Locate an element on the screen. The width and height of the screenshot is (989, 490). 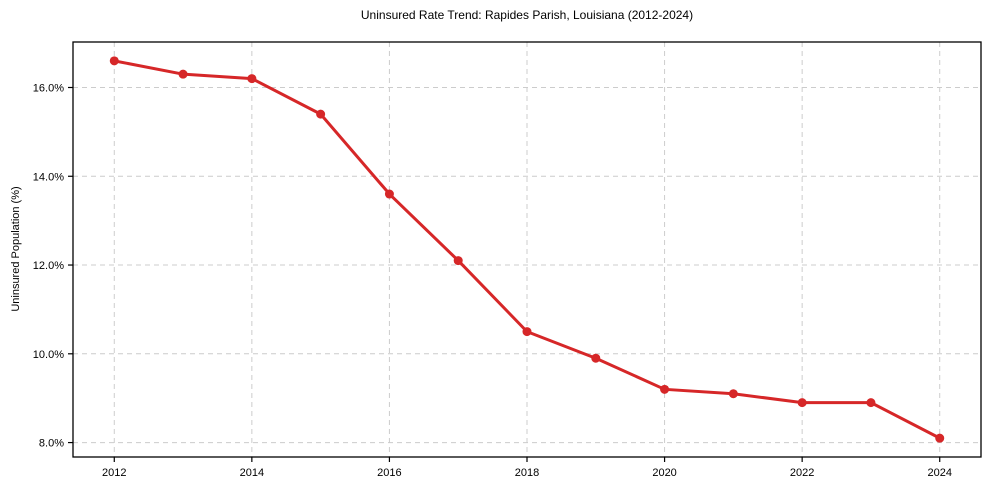
x-tick-label: 2022 is located at coordinates (802, 473).